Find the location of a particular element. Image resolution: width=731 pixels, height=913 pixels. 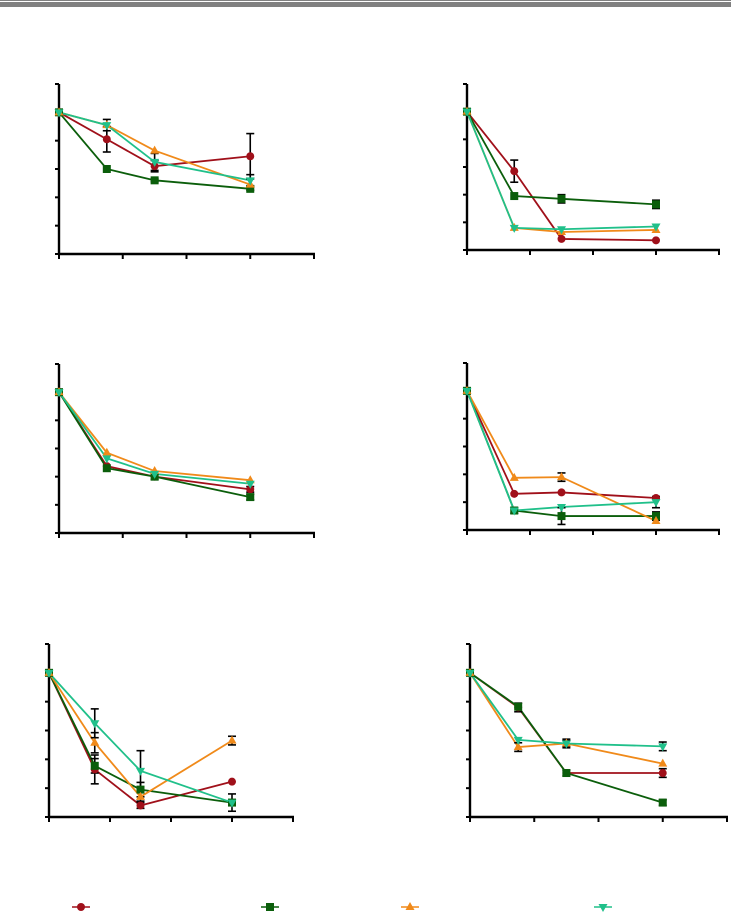

chart-panel-bottom-right is located at coordinates (596, 732).